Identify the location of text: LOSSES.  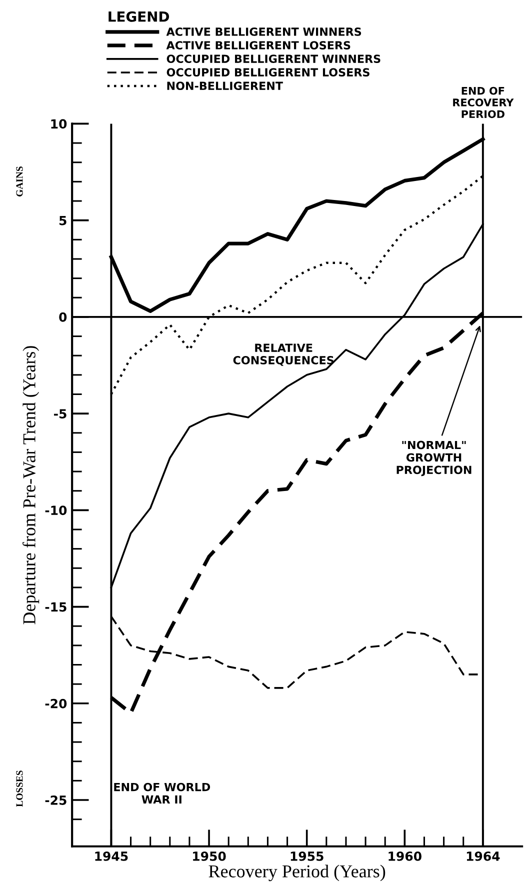
(19, 788).